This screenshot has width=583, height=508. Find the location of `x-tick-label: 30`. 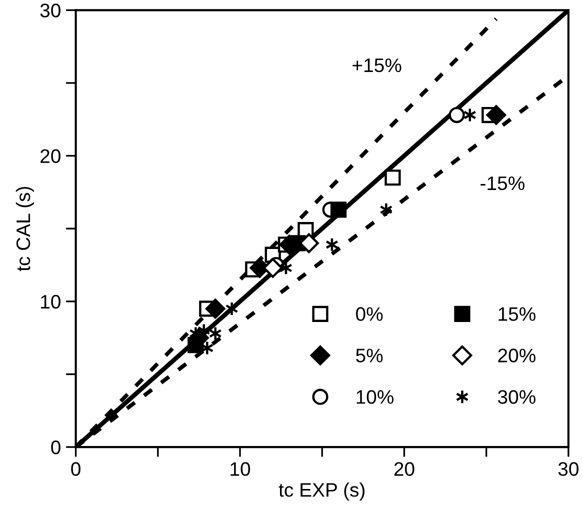

x-tick-label: 30 is located at coordinates (568, 469).